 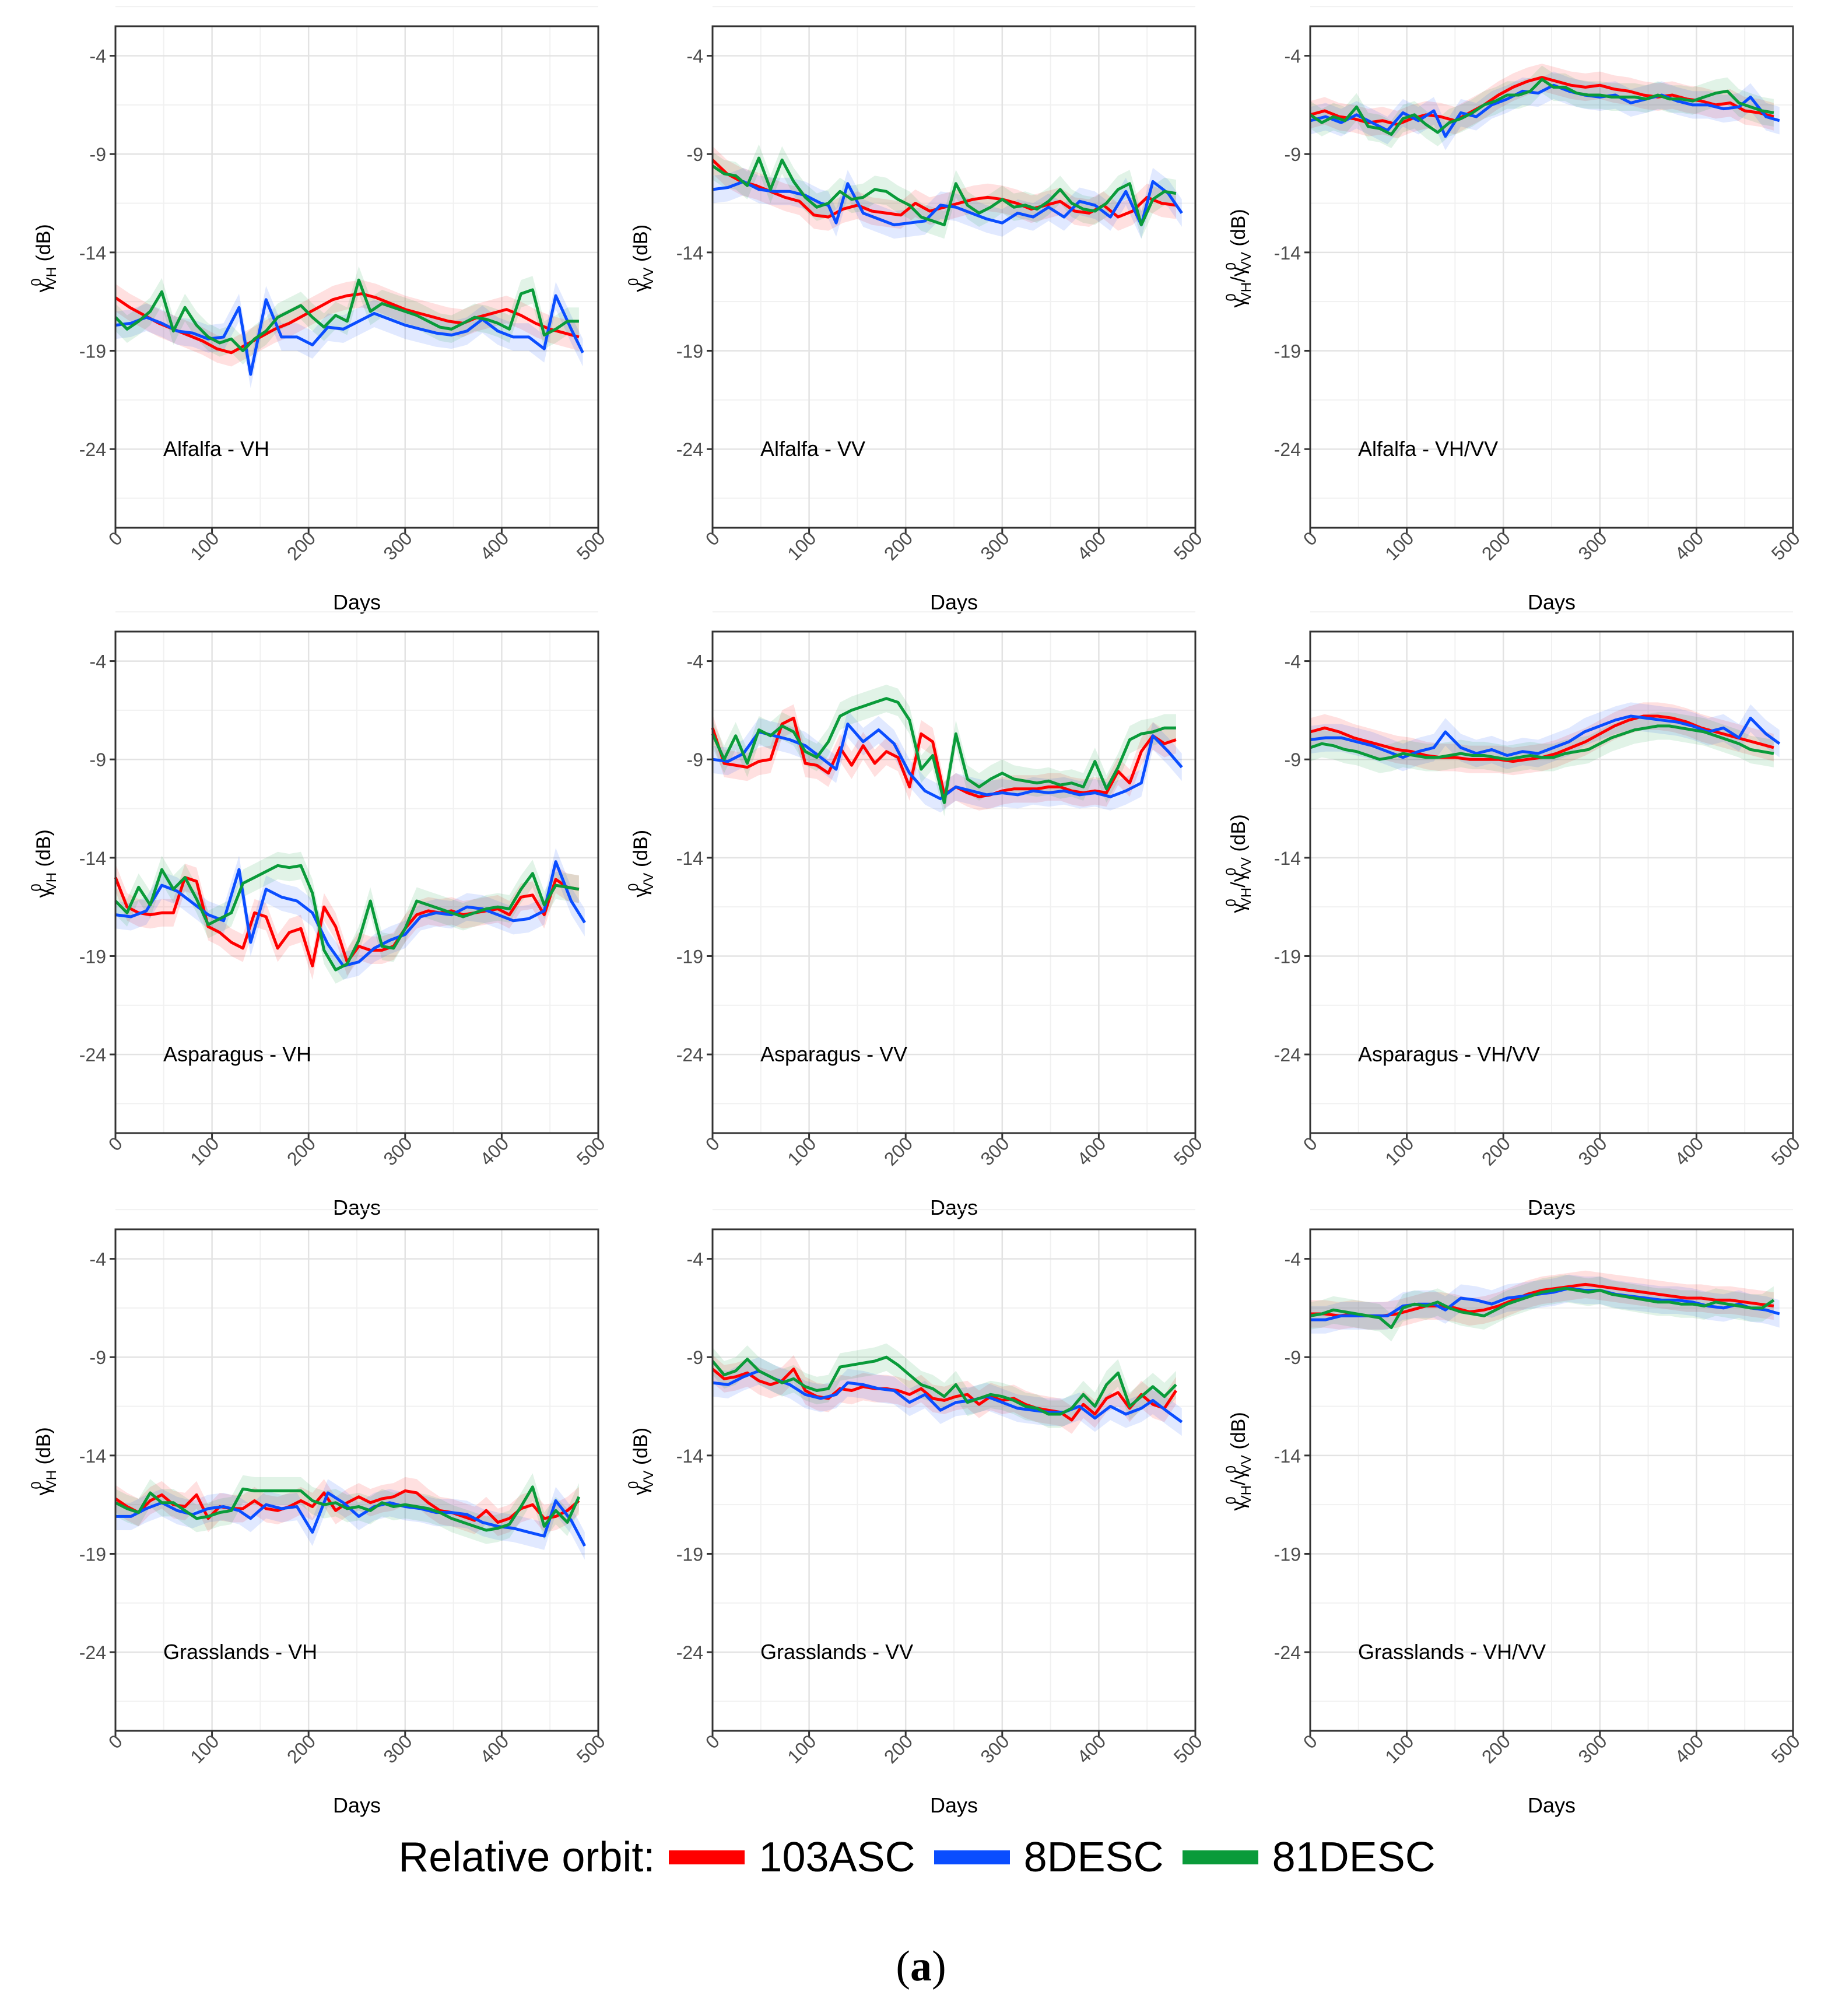 I want to click on ribbon-81desc, so click(x=347, y=917).